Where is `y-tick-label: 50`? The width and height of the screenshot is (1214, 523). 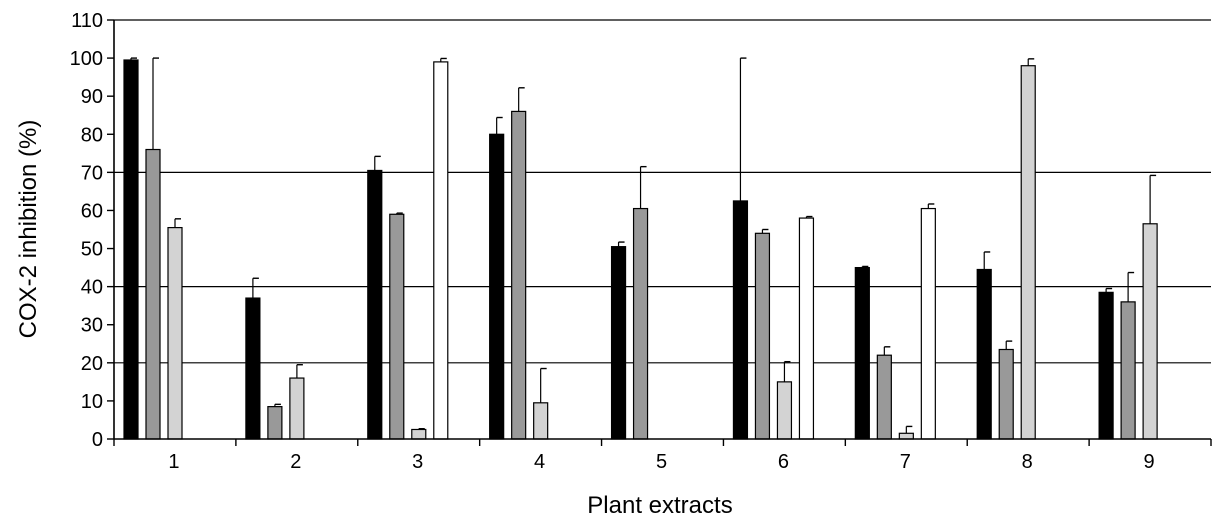
y-tick-label: 50 is located at coordinates (92, 250).